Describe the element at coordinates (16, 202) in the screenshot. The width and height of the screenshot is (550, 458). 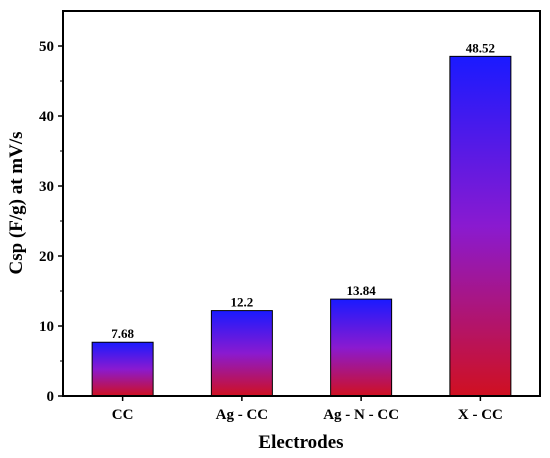
I see `y-axis-title: Csp (F/g) at mV/s` at that location.